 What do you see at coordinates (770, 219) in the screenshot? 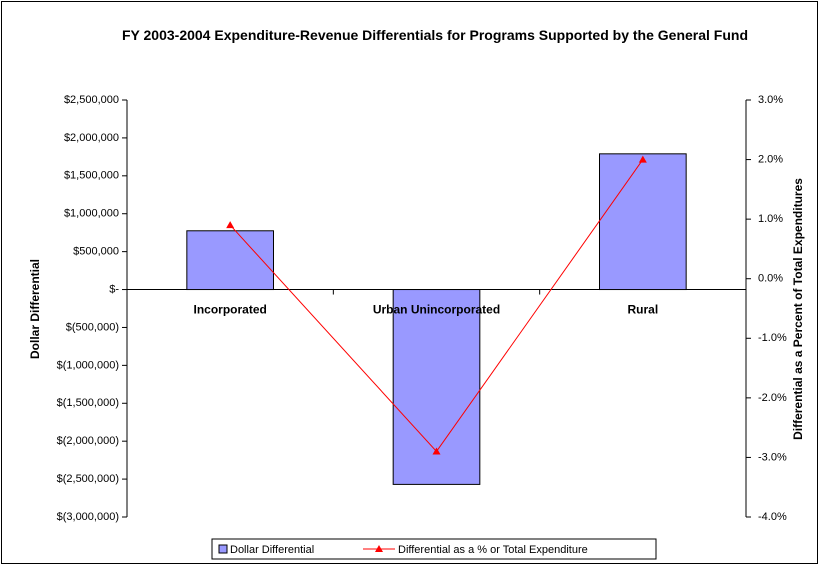
I see `y2-tick-label: 1.0%` at bounding box center [770, 219].